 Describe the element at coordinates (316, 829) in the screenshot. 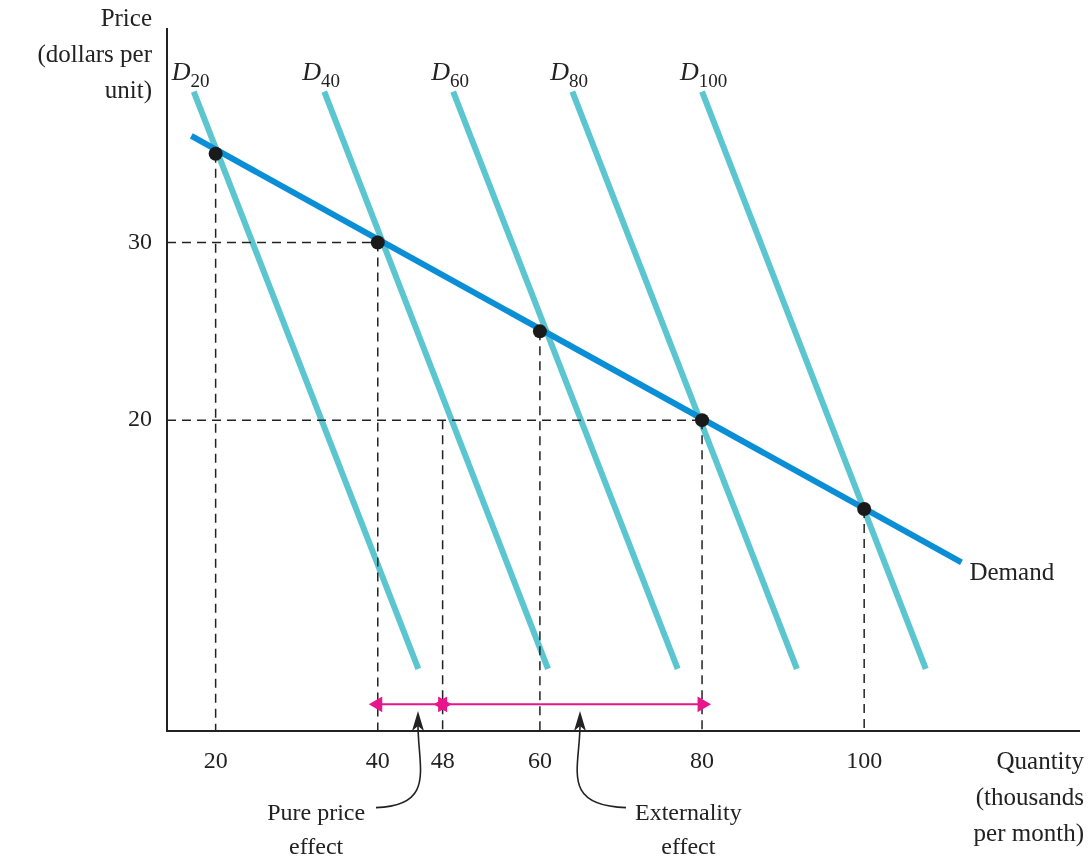

I see `text: Pure price effect` at that location.